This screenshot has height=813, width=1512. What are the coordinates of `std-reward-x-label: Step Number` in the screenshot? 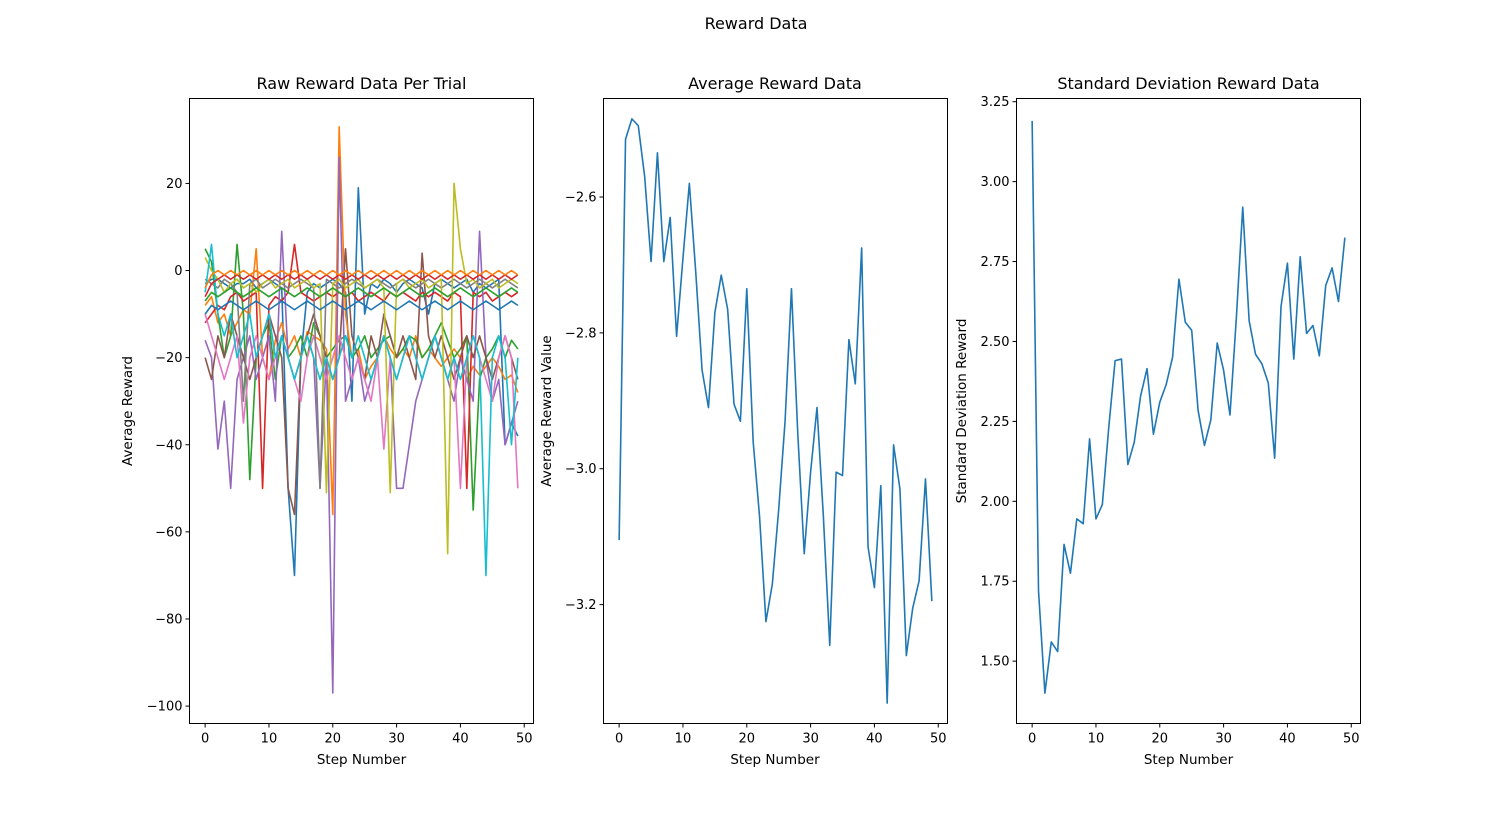 It's located at (1189, 760).